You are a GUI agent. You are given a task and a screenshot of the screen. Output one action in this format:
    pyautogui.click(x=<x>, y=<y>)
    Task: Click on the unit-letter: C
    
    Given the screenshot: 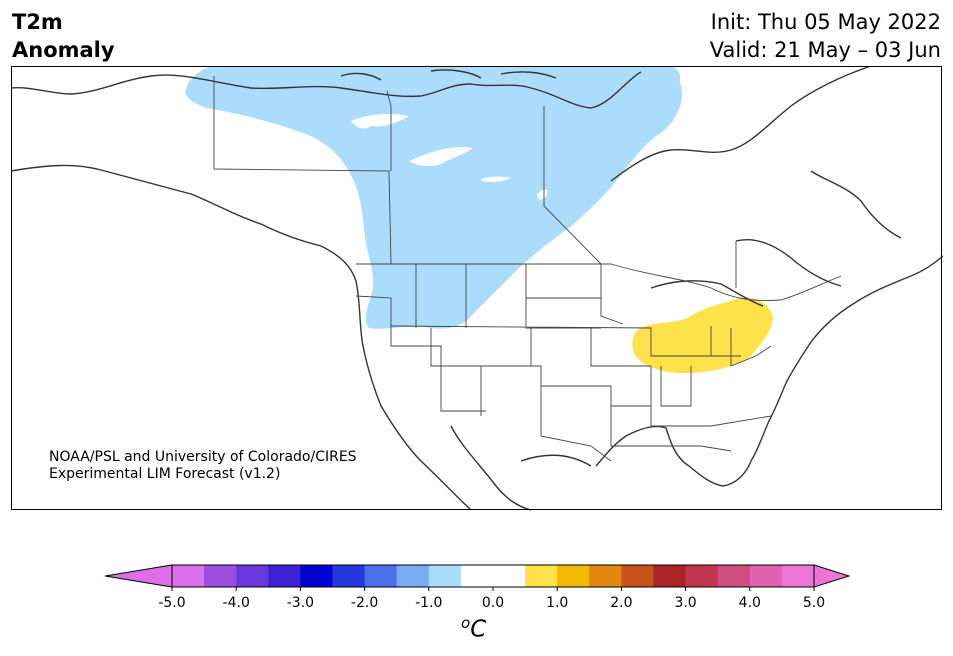 What is the action you would take?
    pyautogui.click(x=478, y=629)
    